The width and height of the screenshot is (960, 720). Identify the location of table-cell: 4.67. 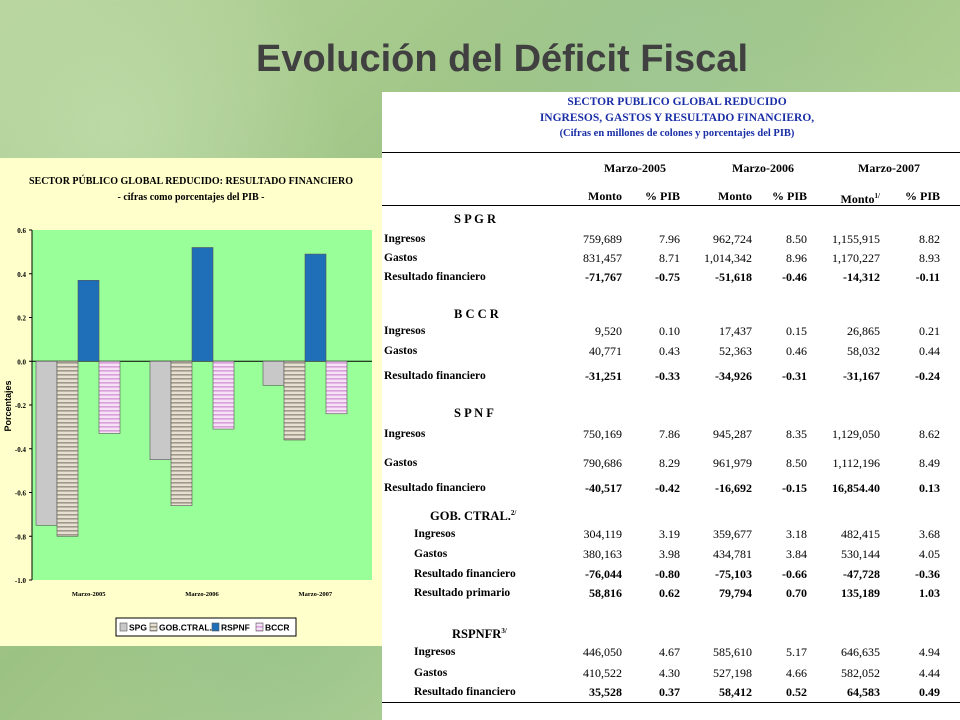
(669, 652).